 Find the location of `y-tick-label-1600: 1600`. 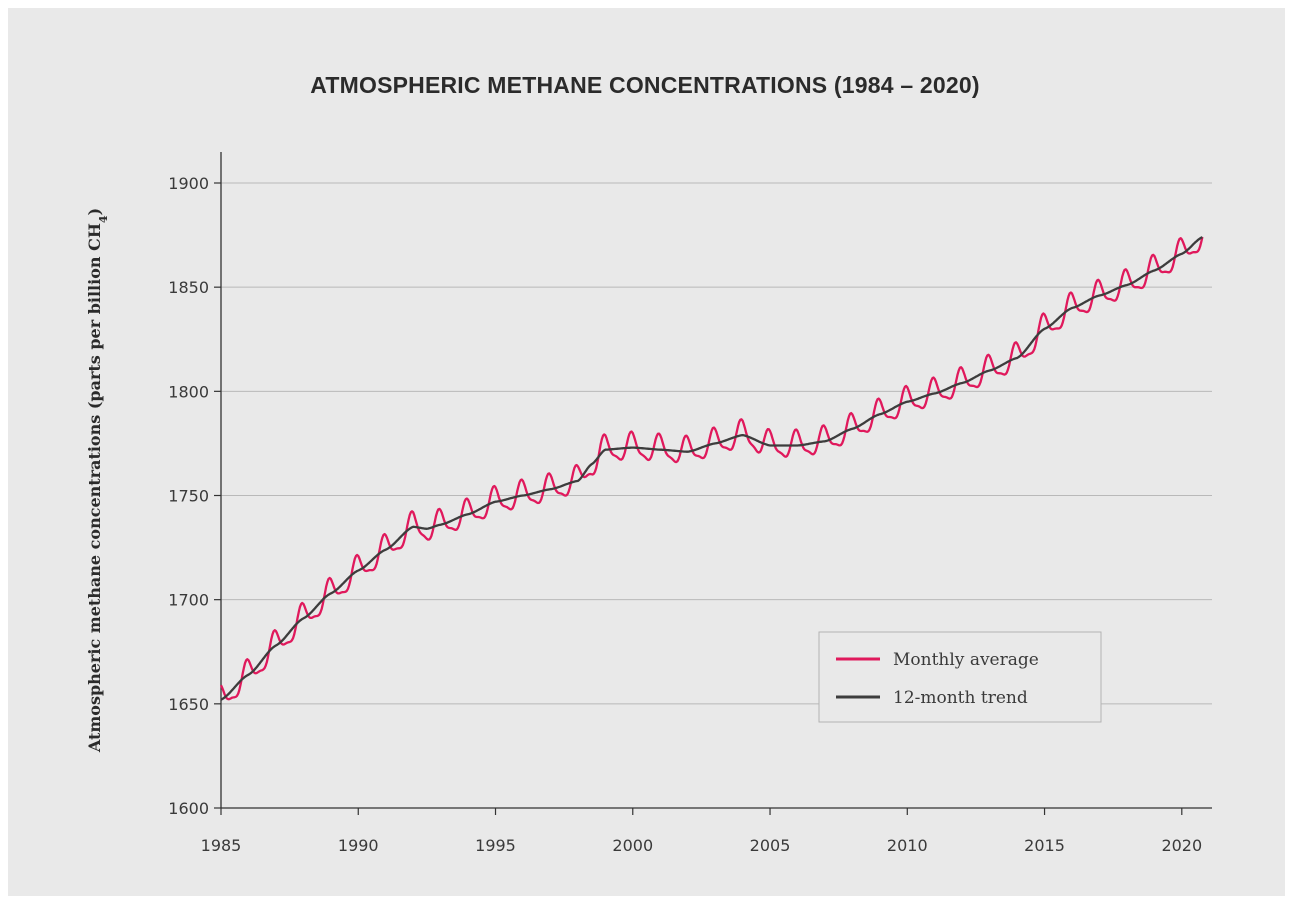

y-tick-label-1600: 1600 is located at coordinates (188, 808).